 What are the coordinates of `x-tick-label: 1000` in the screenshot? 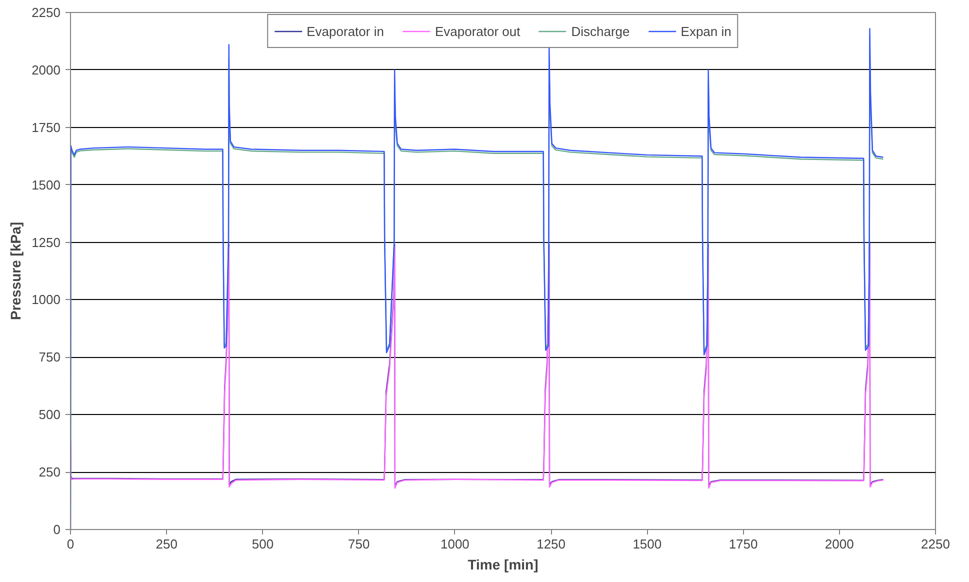 It's located at (455, 544).